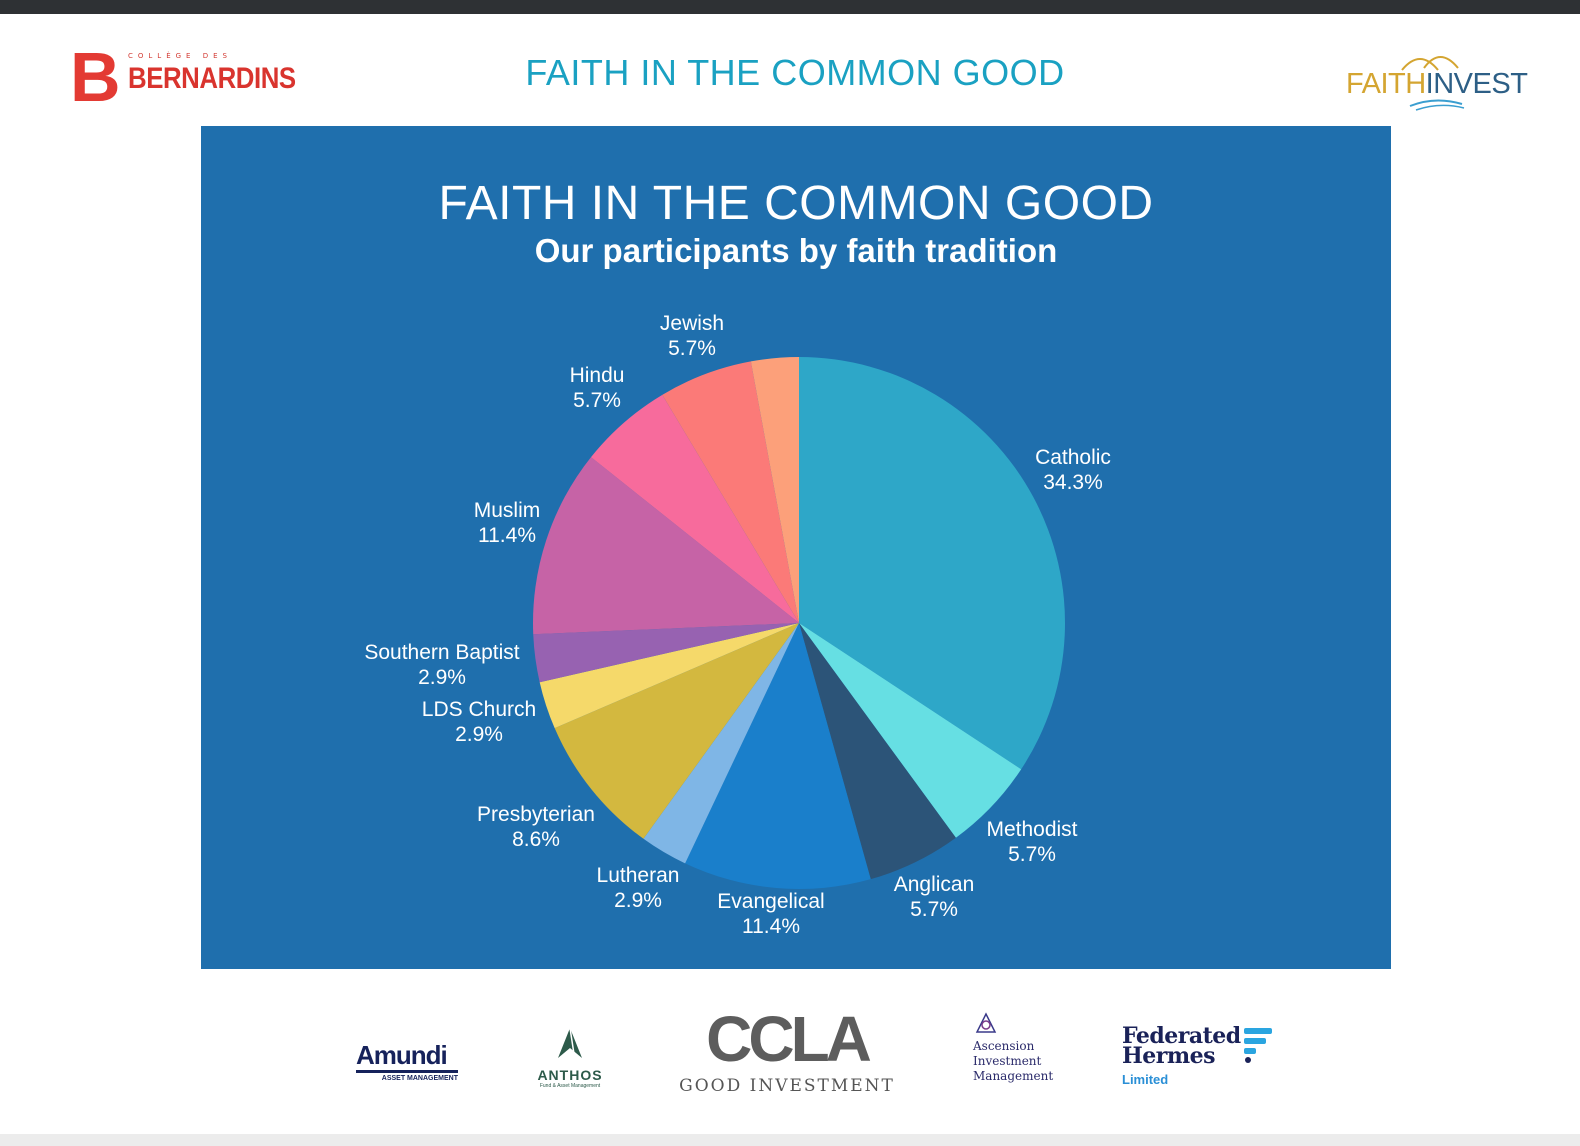 The height and width of the screenshot is (1146, 1580). I want to click on logo-right-wordmark: FAITHINVEST, so click(1437, 84).